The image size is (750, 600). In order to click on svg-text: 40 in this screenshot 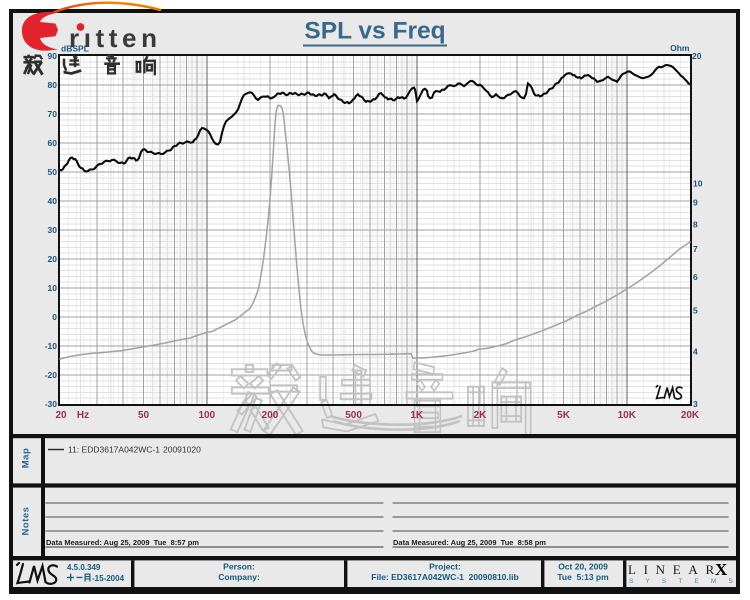, I will do `click(53, 201)`.